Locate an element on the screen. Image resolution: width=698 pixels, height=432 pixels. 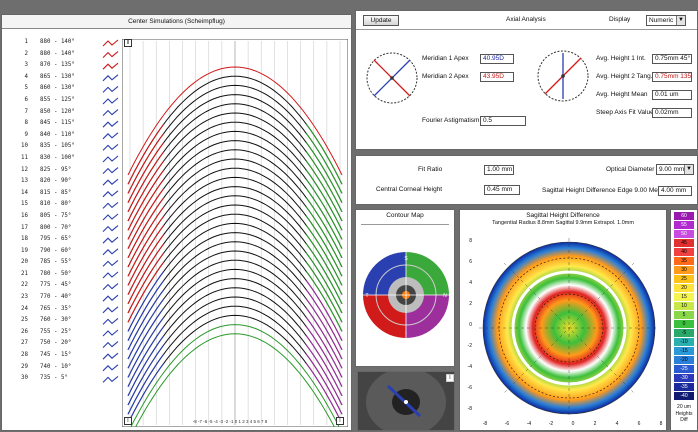
row-number: 1 is located at coordinates (26, 42).